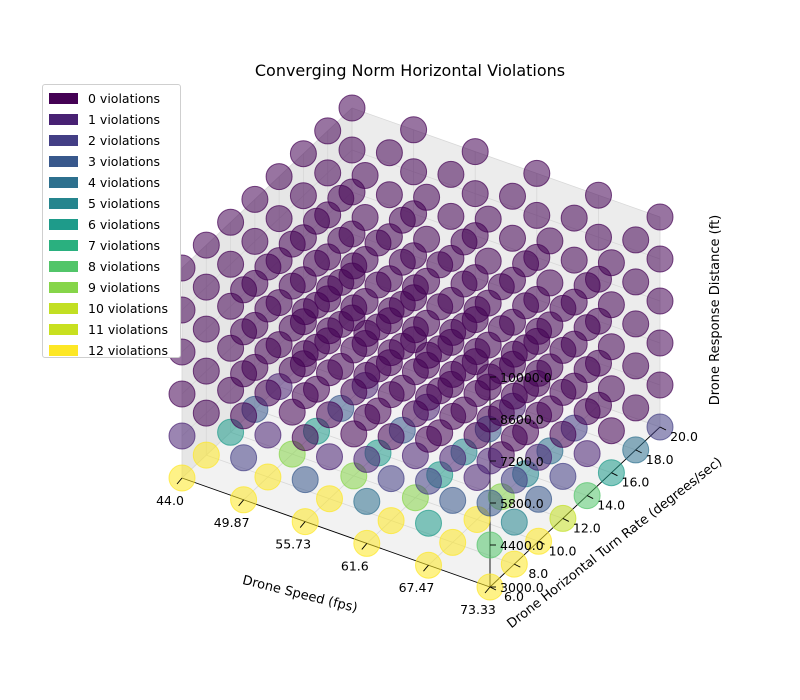 This screenshot has height=700, width=800. Describe the element at coordinates (124, 224) in the screenshot. I see `legend-label: 6 violations` at that location.